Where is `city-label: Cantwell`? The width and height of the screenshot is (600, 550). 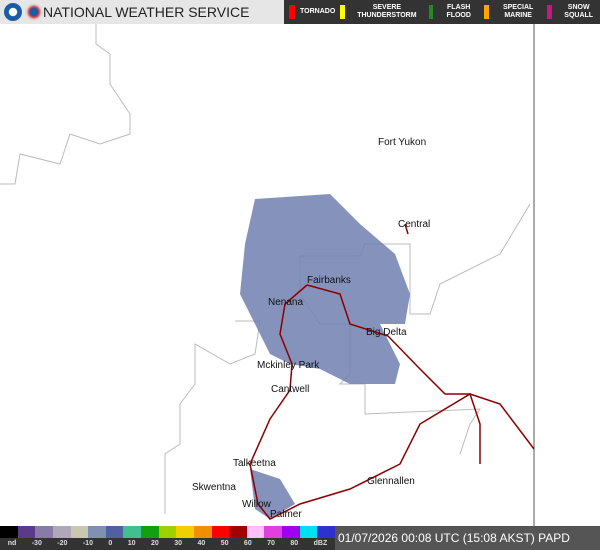 city-label: Cantwell is located at coordinates (290, 389).